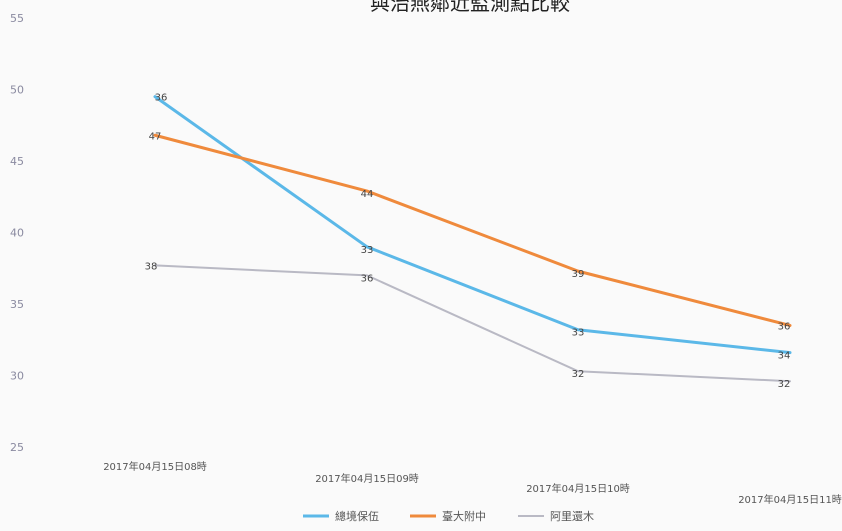 Image resolution: width=842 pixels, height=531 pixels. Describe the element at coordinates (784, 356) in the screenshot. I see `data-label: 34` at that location.